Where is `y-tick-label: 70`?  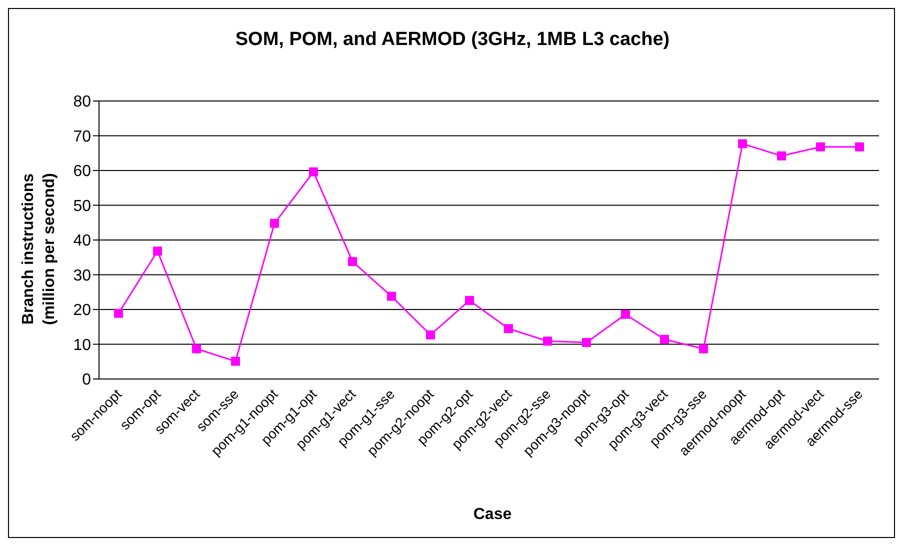
y-tick-label: 70 is located at coordinates (82, 137).